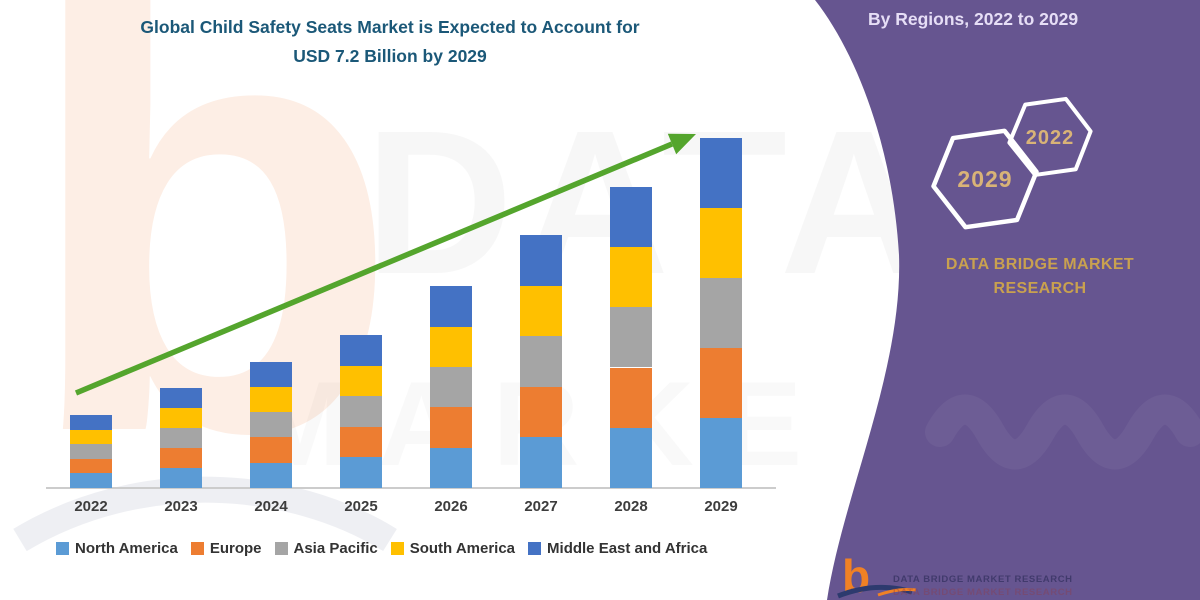  I want to click on panel-watermark-wave, so click(1062, 432).